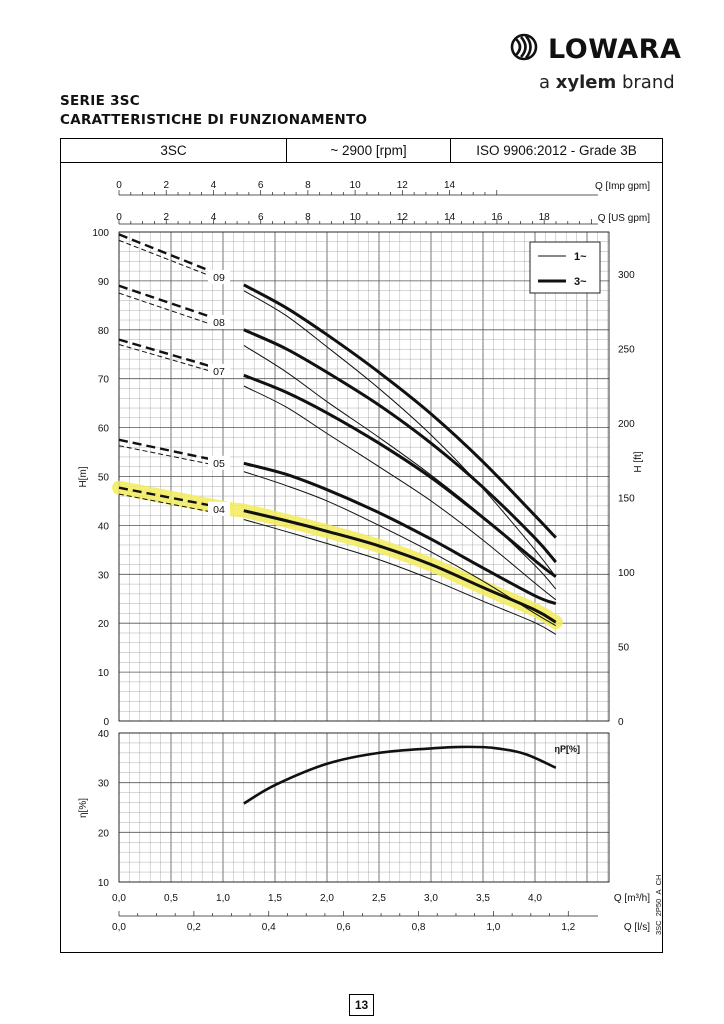 The height and width of the screenshot is (1024, 724). I want to click on y-tick-label: 30, so click(104, 575).